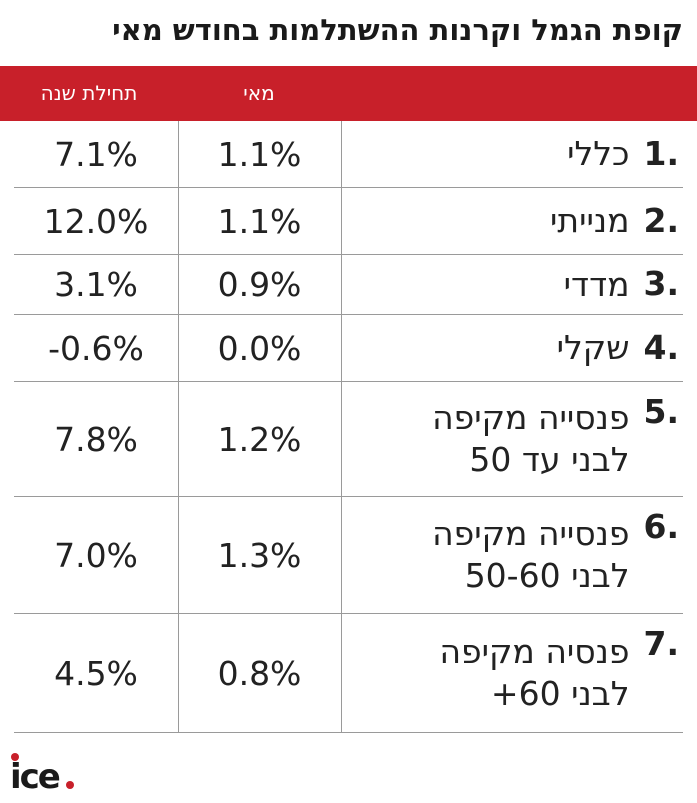  What do you see at coordinates (518, 221) in the screenshot?
I see `fund-name-cell: 2. מנייתי` at bounding box center [518, 221].